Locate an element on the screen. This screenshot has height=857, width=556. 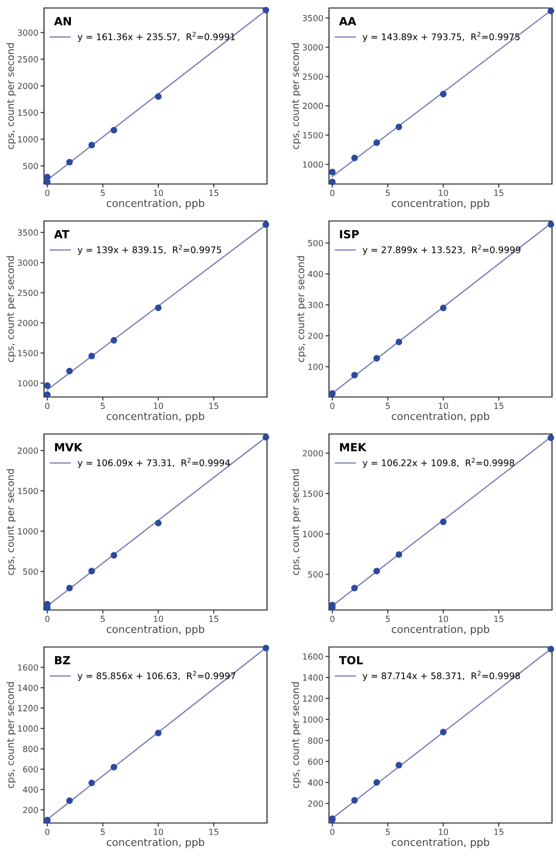
text: AN is located at coordinates (62, 21).